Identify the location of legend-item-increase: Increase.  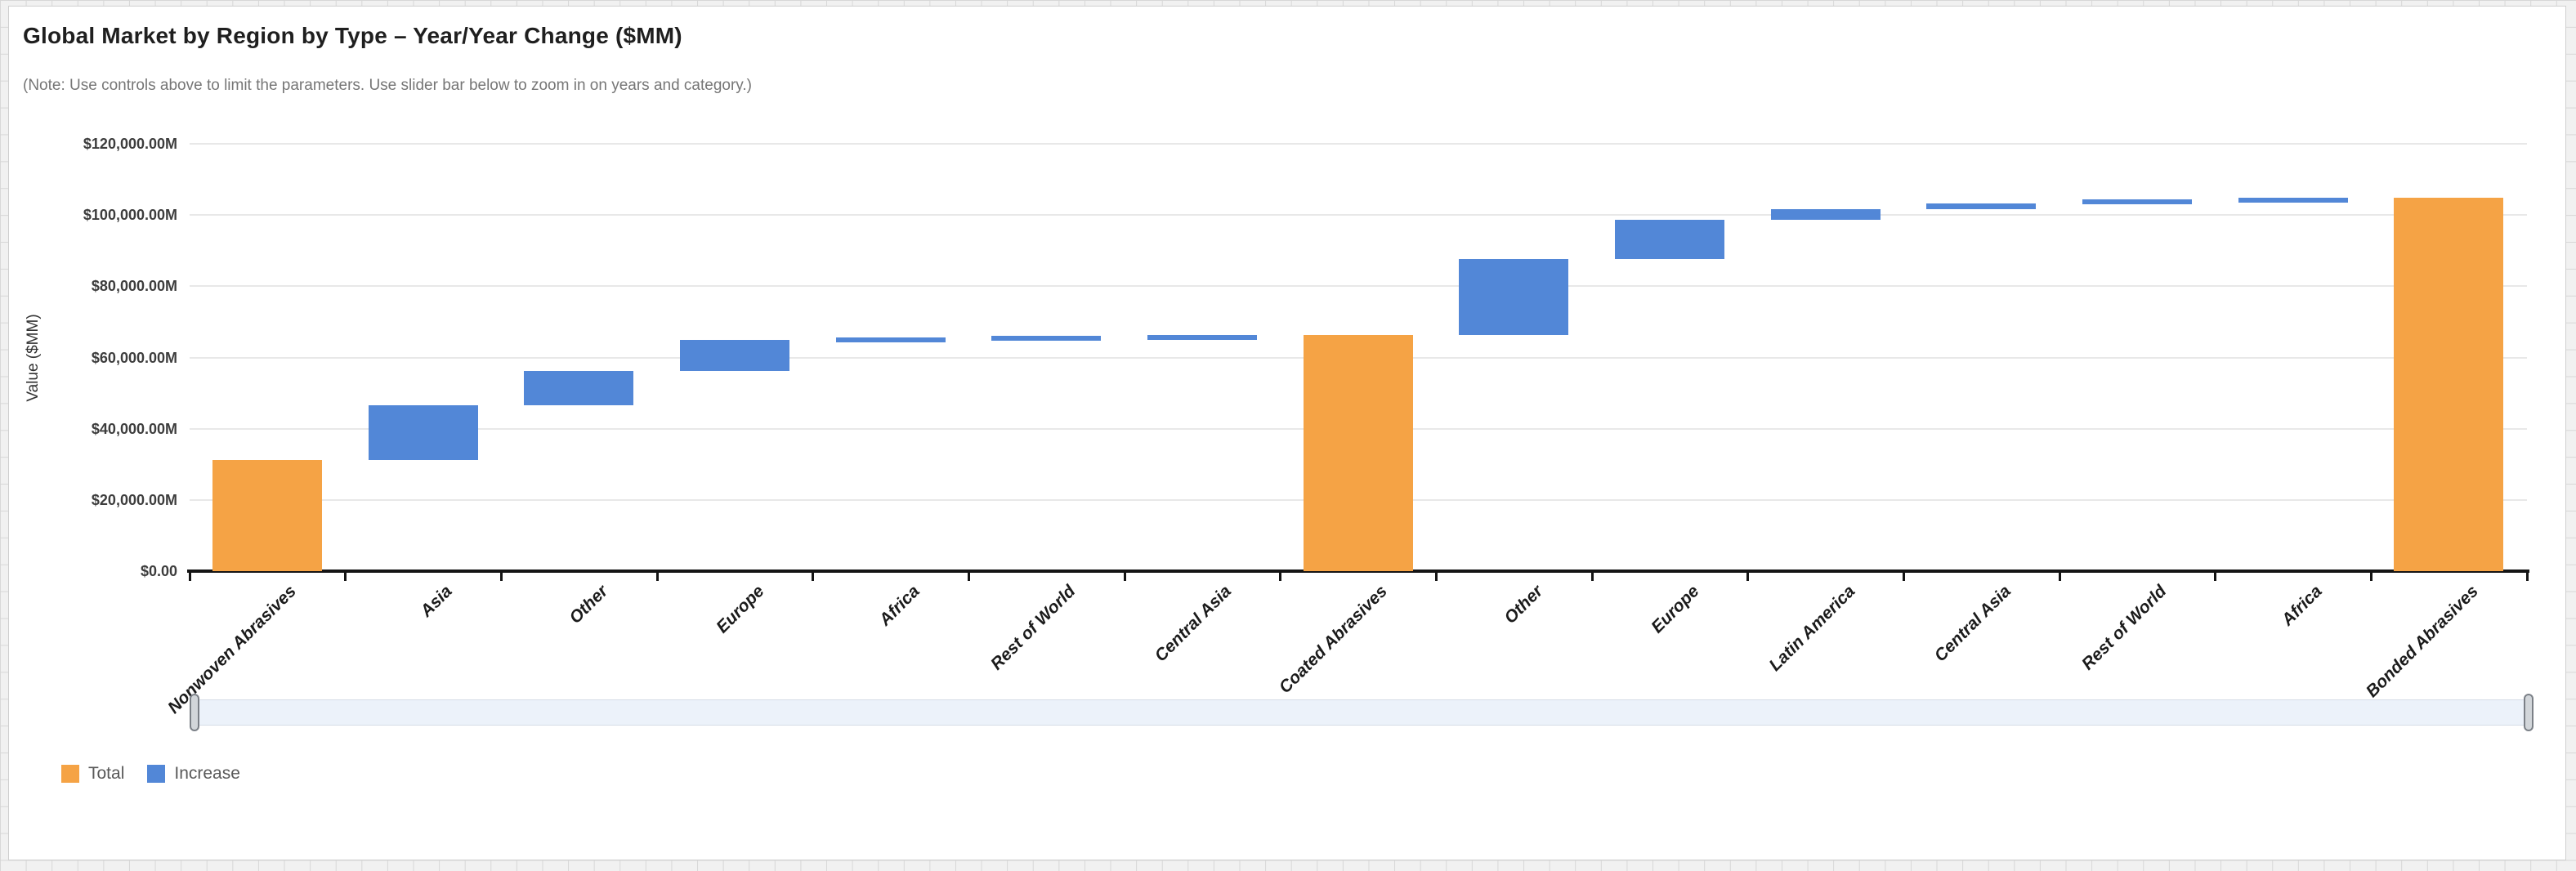
(193, 774).